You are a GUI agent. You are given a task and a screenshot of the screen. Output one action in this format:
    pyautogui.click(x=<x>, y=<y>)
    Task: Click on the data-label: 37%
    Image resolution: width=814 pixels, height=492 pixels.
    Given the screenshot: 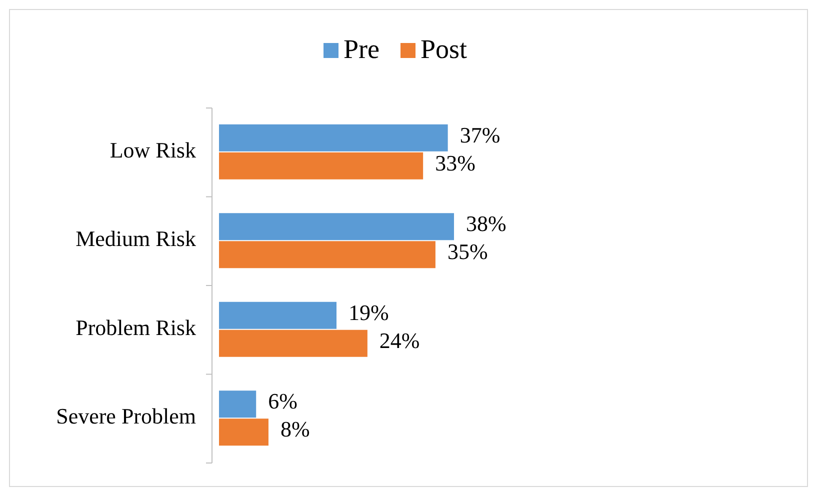 What is the action you would take?
    pyautogui.click(x=480, y=135)
    